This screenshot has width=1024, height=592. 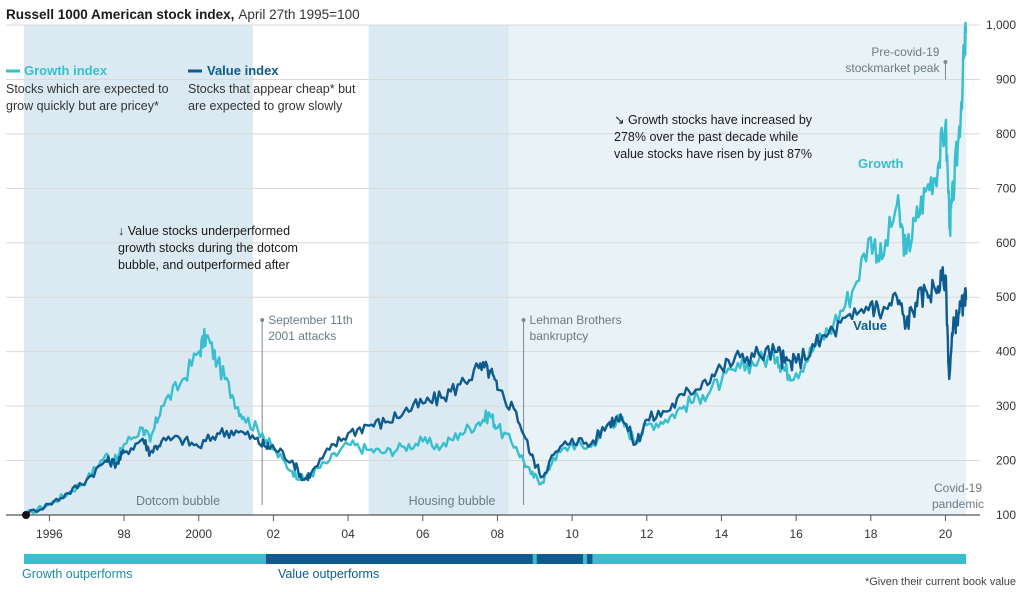 I want to click on x-axis-ticks: 1996 98 2000 02 04 06 08 10 12 14 16 18 20, so click(x=494, y=528).